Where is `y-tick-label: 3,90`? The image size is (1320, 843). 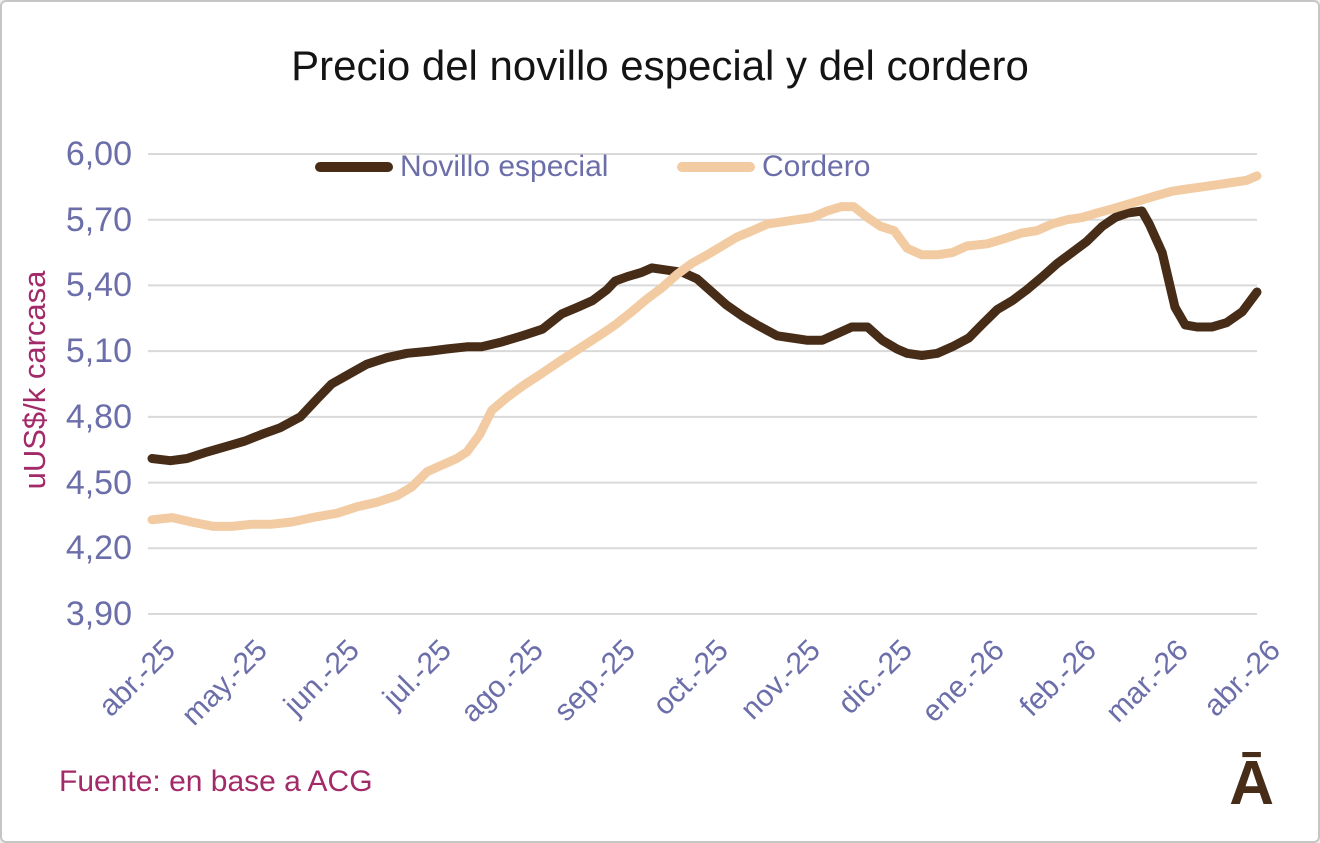
y-tick-label: 3,90 is located at coordinates (98, 614).